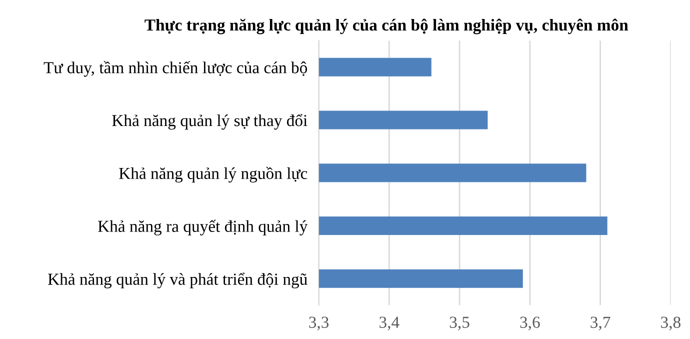 The width and height of the screenshot is (690, 339). I want to click on y-tick-label: Khả năng quản lý sự thay đổi, so click(210, 122).